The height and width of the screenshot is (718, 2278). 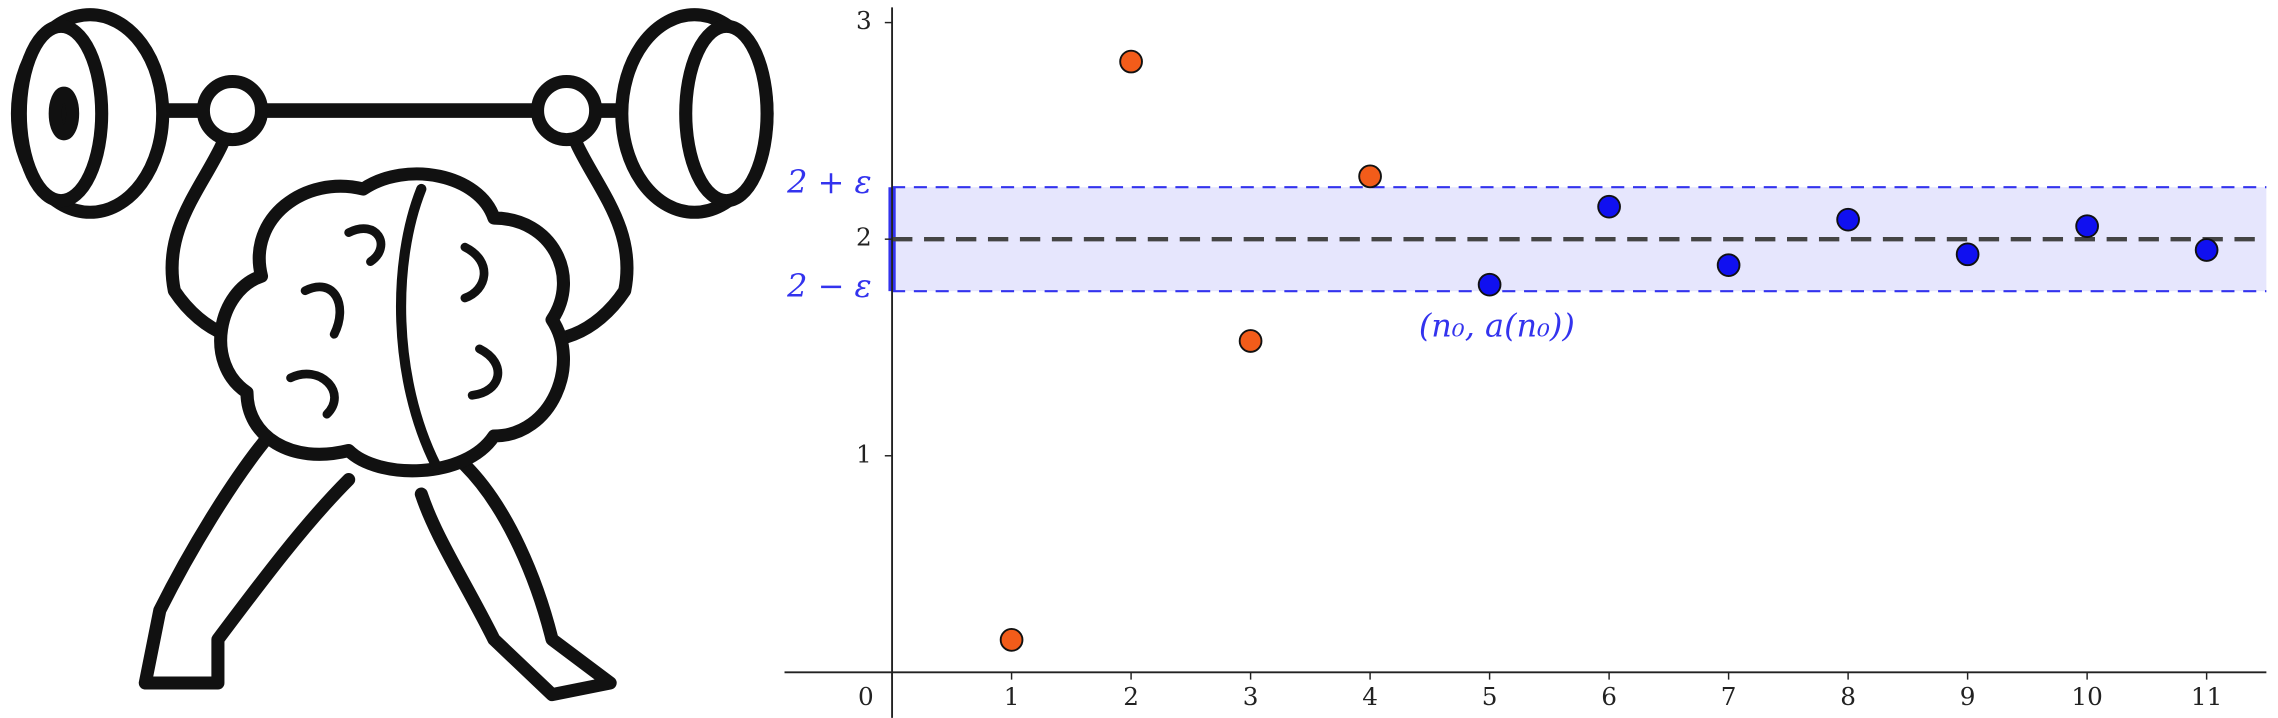 I want to click on y-tick-label: 1, so click(x=864, y=453).